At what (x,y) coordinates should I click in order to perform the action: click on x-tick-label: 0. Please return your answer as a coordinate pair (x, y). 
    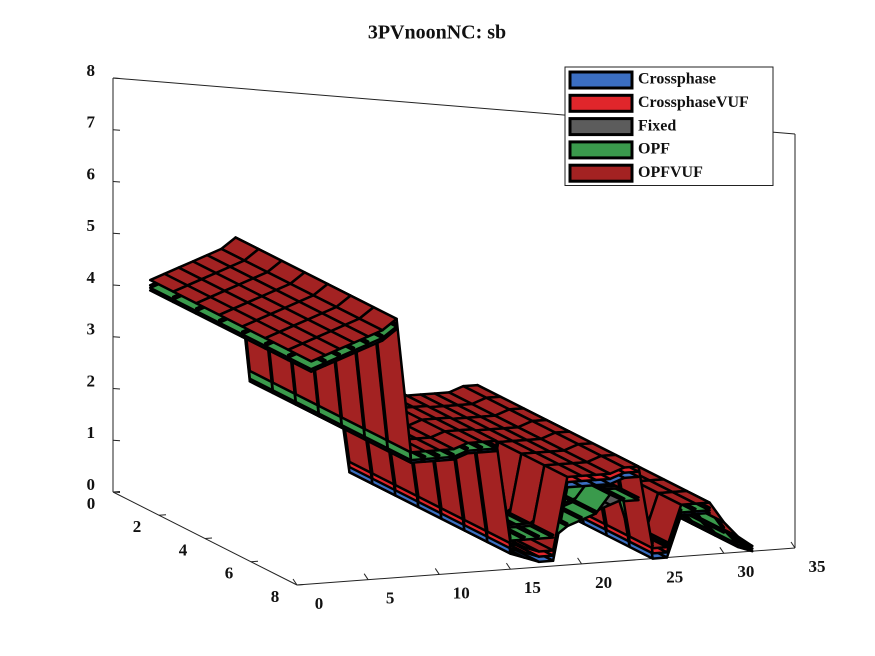
    Looking at the image, I should click on (319, 603).